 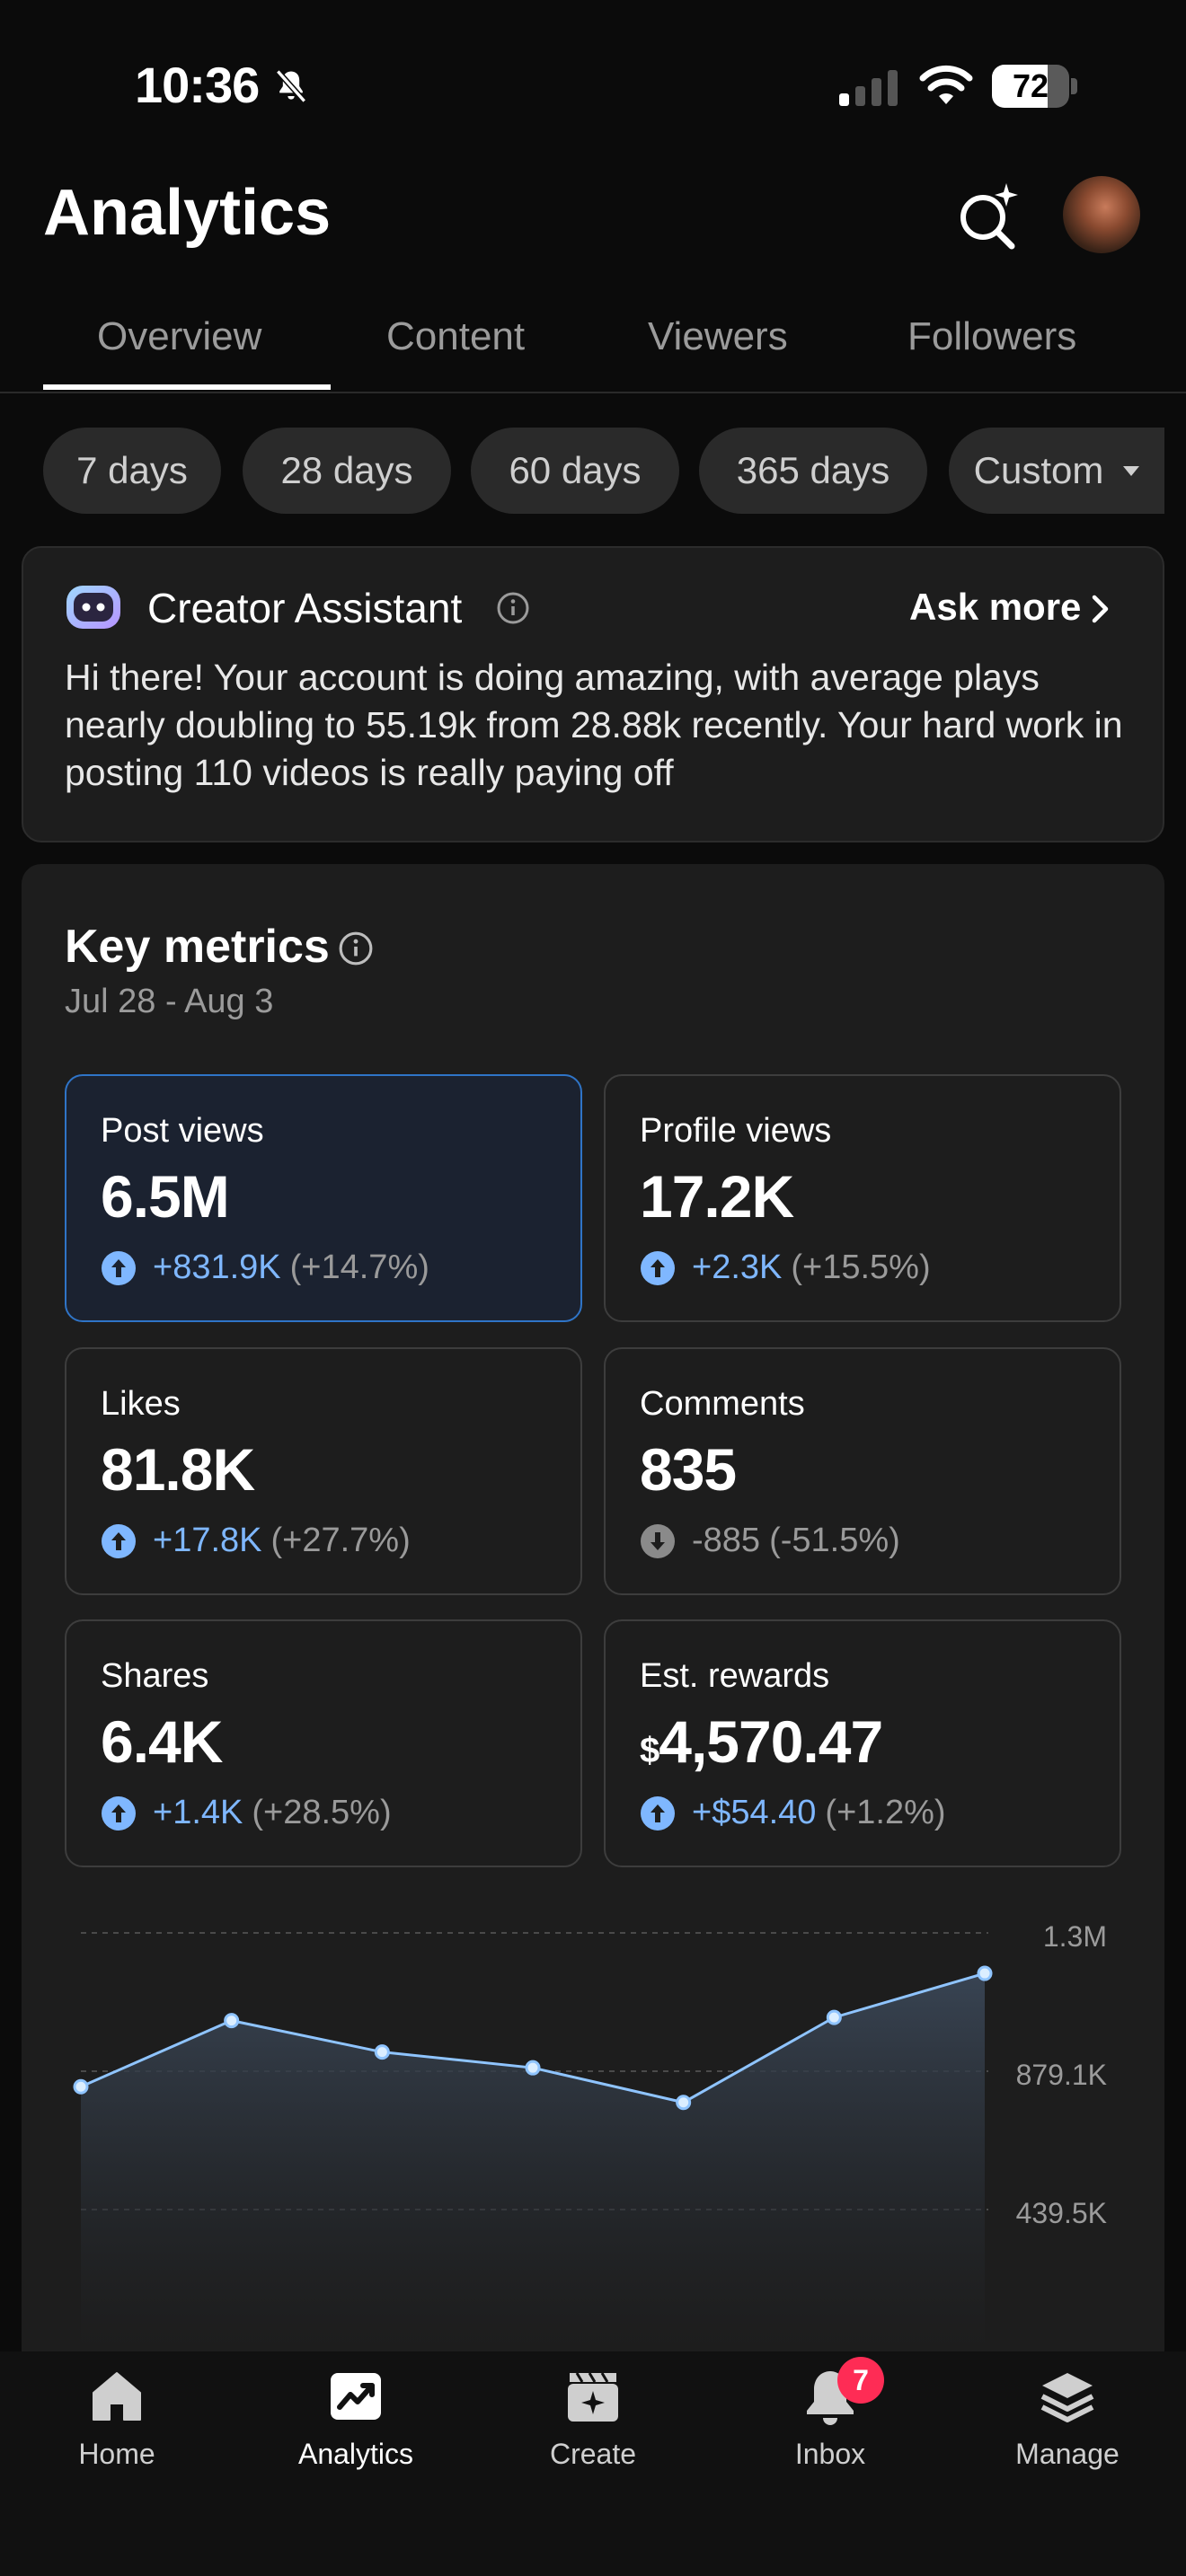 What do you see at coordinates (141, 1404) in the screenshot?
I see `metric-label: Likes` at bounding box center [141, 1404].